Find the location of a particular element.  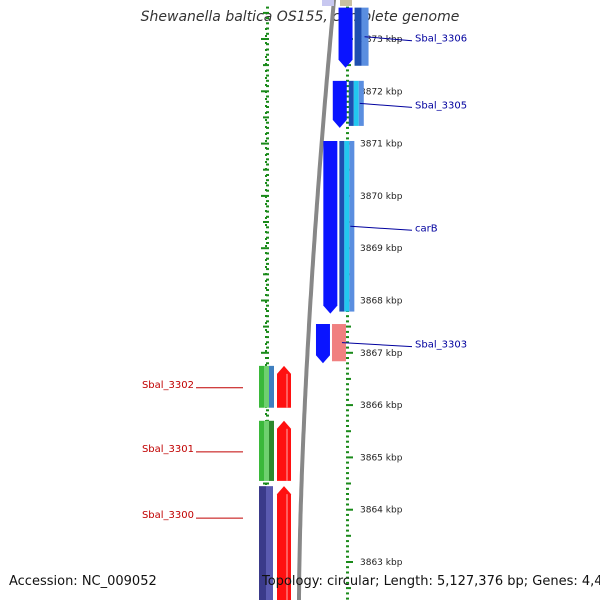

gene-label: carB is located at coordinates (426, 228).